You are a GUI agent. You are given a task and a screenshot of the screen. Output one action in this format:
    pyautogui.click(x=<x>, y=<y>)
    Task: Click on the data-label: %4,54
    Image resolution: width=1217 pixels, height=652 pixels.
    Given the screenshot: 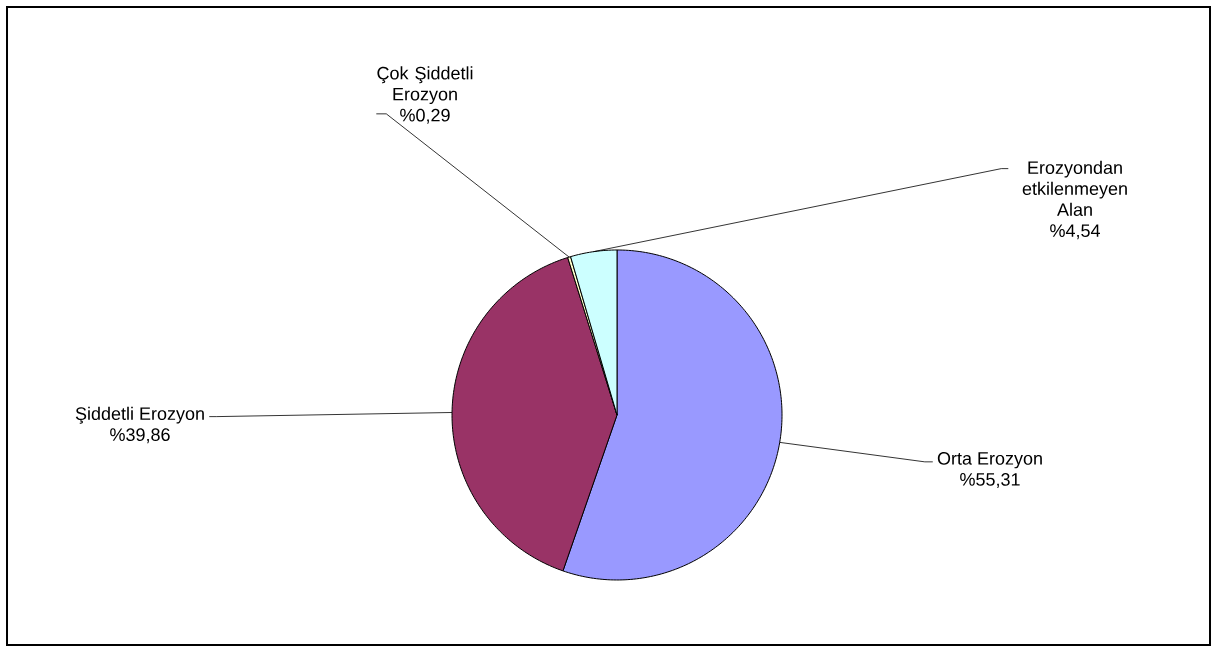 What is the action you would take?
    pyautogui.click(x=1075, y=232)
    